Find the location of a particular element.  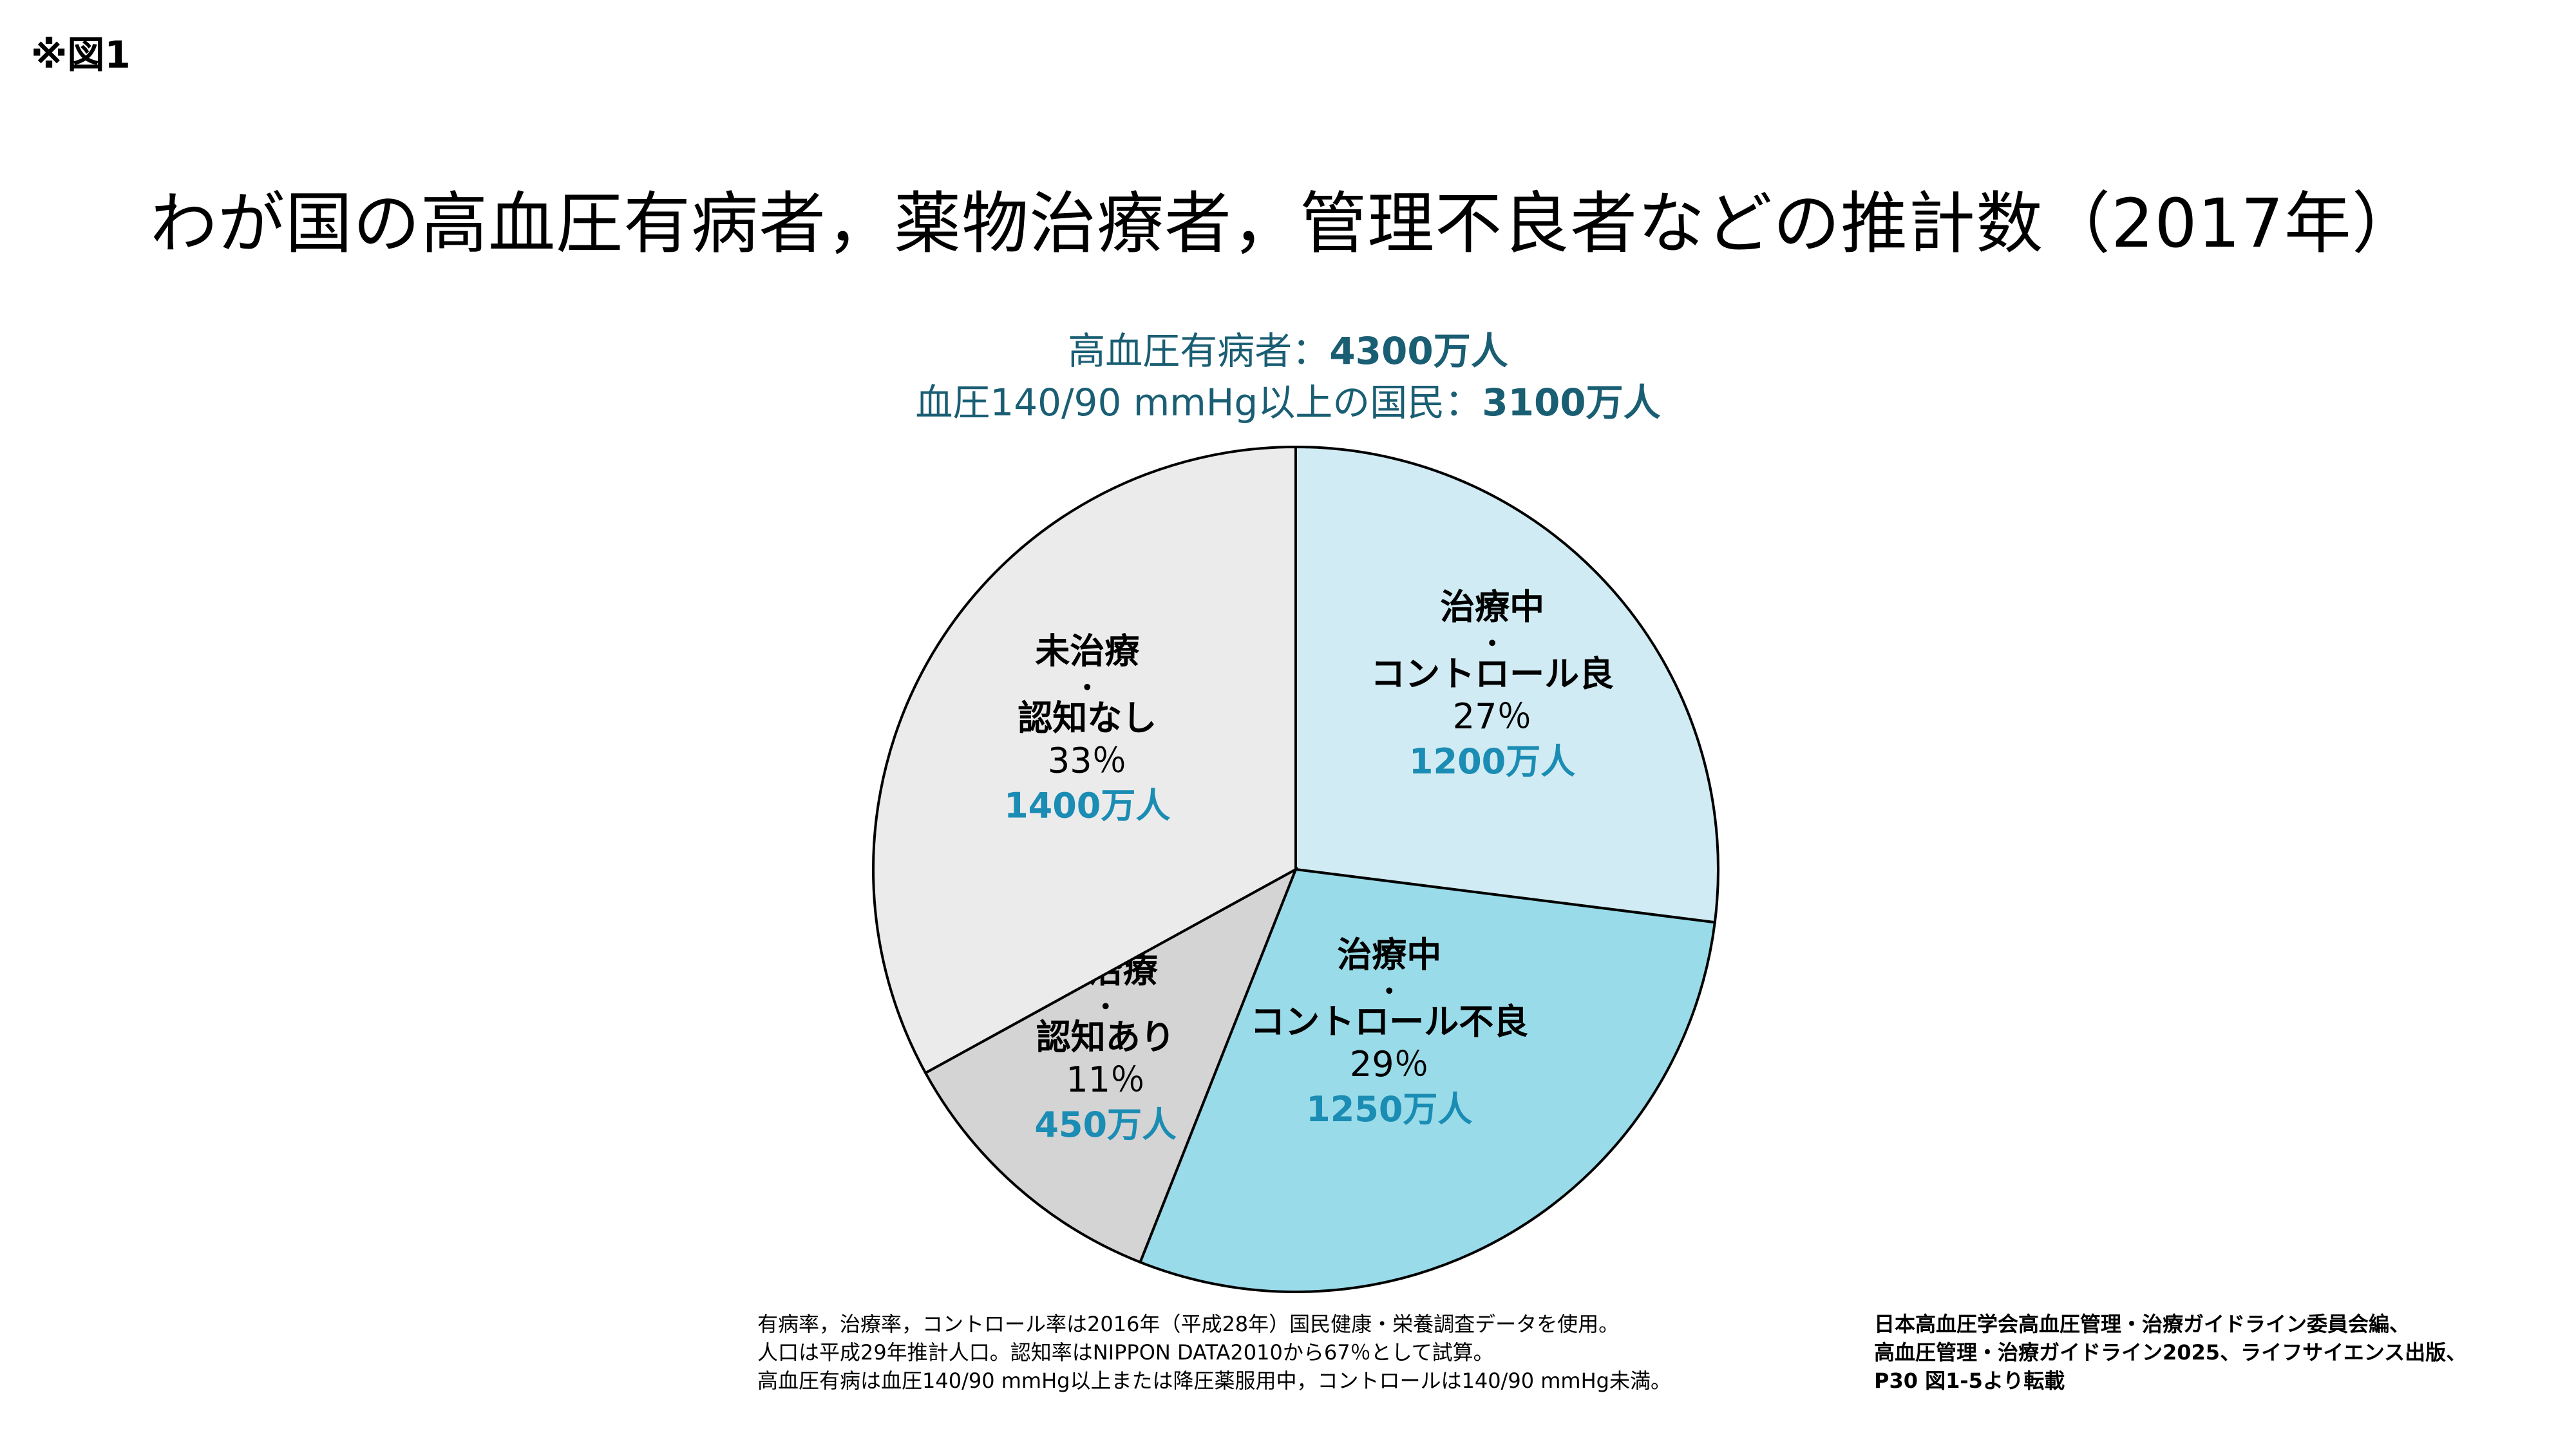

pie-slice-aware is located at coordinates (1110, 1065).